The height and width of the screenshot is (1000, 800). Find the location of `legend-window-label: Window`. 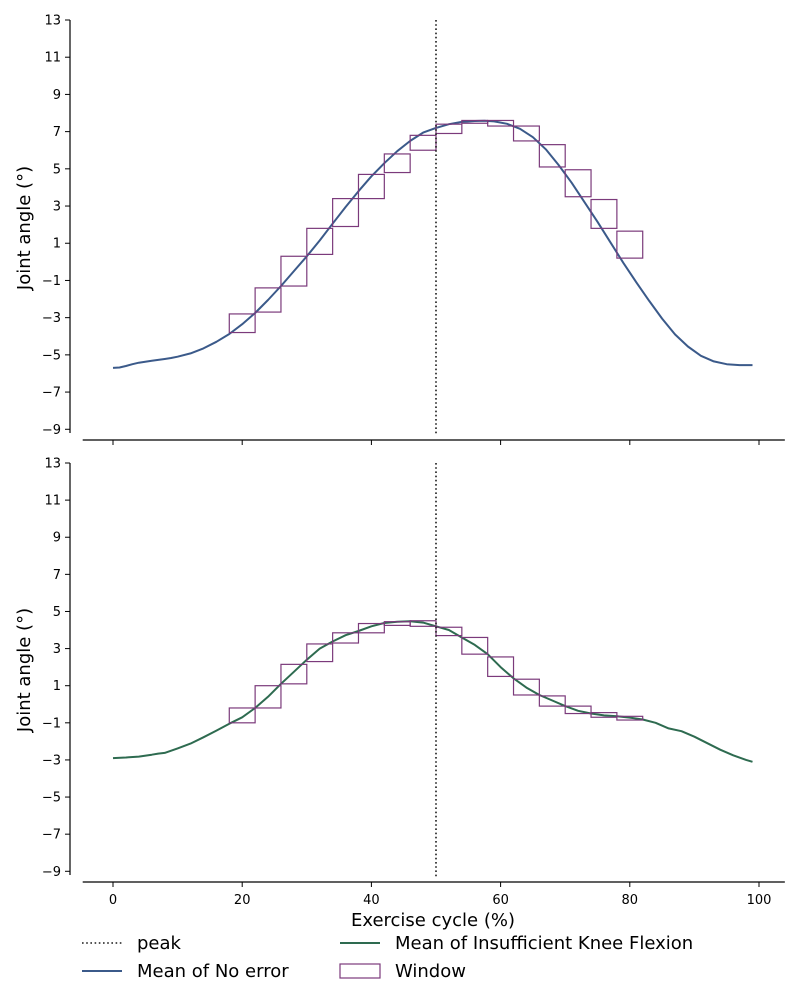

legend-window-label: Window is located at coordinates (430, 971).